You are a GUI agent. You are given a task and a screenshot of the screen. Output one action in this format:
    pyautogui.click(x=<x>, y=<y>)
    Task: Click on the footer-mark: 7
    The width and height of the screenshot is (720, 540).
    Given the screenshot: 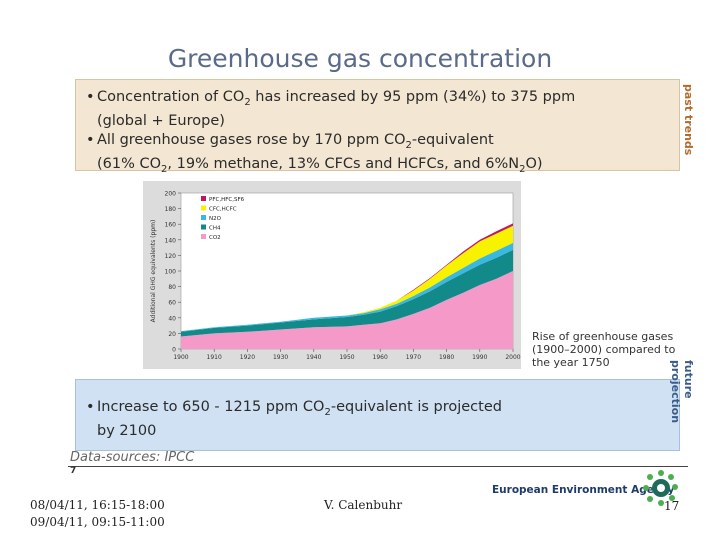 What is the action you would take?
    pyautogui.click(x=73, y=471)
    